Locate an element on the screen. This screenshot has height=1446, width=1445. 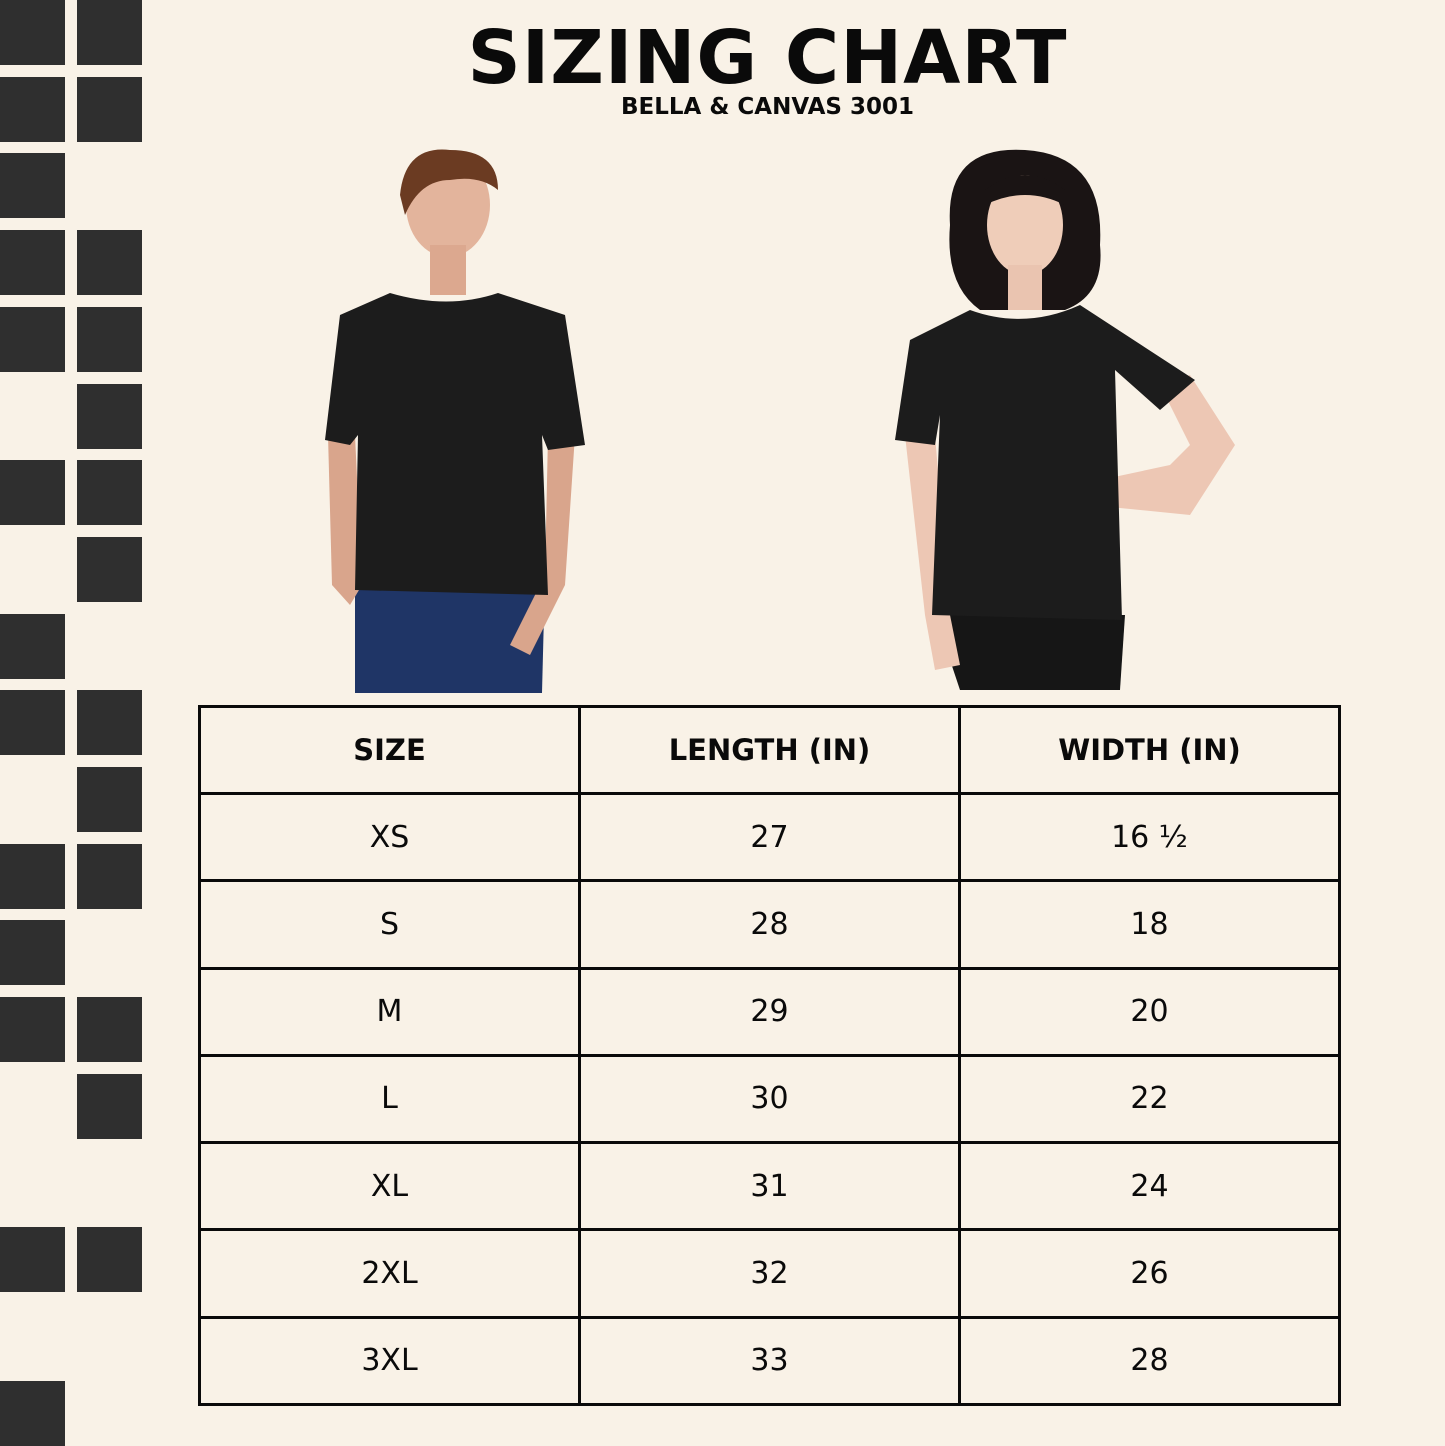
table-row: S 28 18 is located at coordinates (769, 924).